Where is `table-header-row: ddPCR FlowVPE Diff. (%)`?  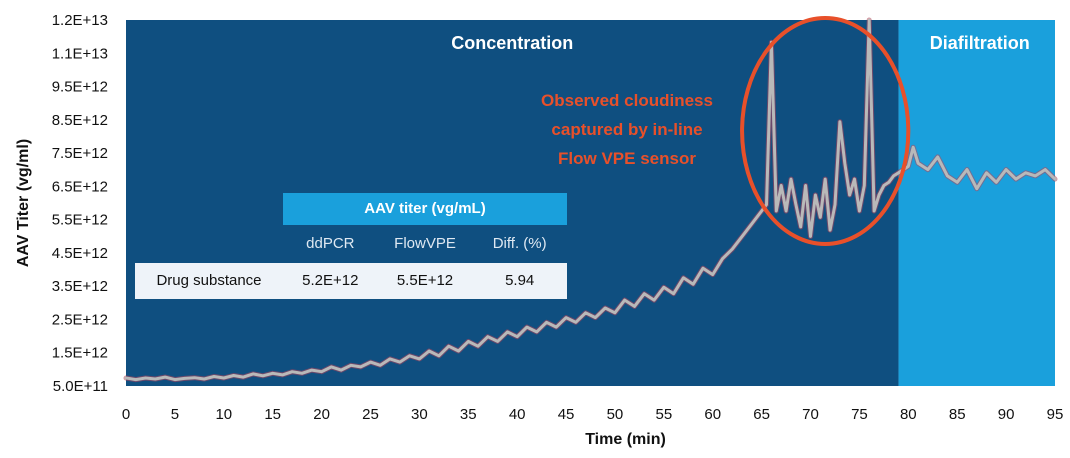 table-header-row: ddPCR FlowVPE Diff. (%) is located at coordinates (425, 244).